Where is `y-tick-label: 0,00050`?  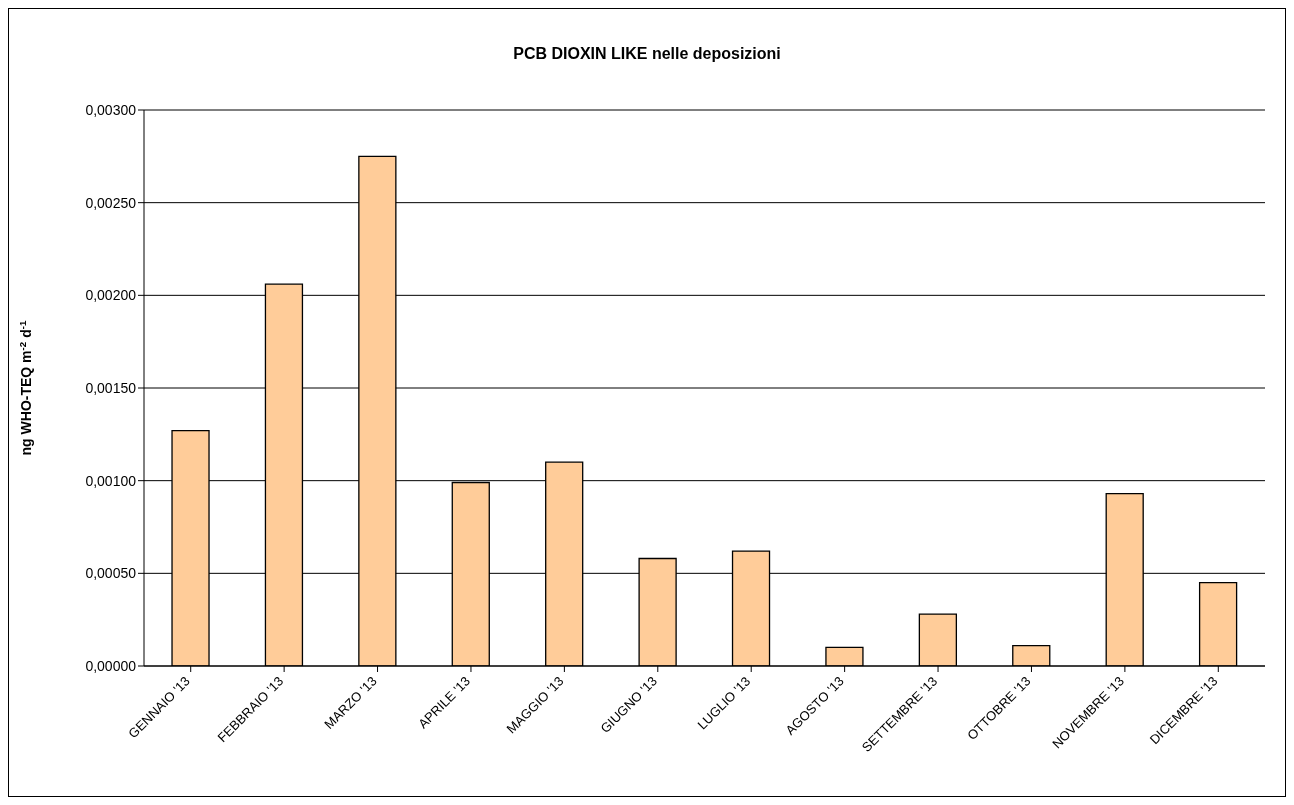 y-tick-label: 0,00050 is located at coordinates (111, 573).